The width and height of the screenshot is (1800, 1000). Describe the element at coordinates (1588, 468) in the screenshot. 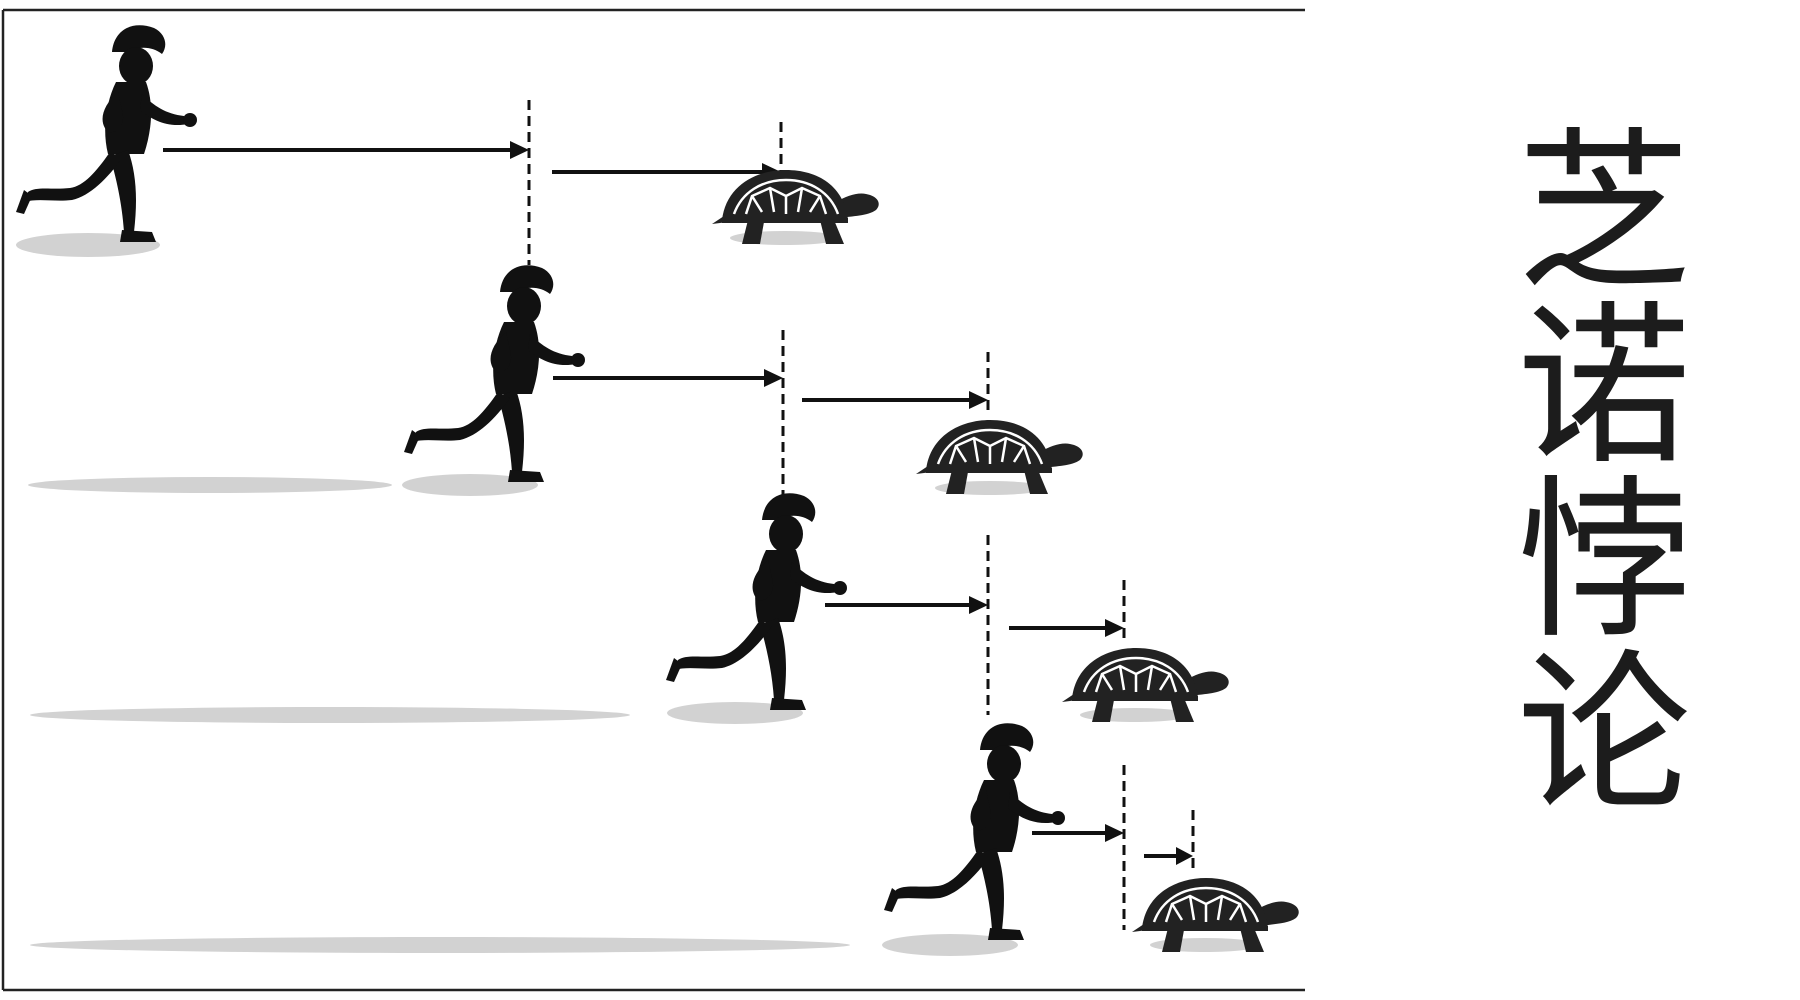

I see `page-title: 芝诺悖论` at that location.